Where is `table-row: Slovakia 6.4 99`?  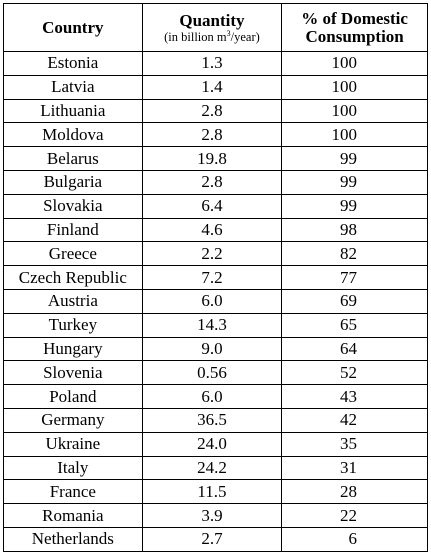
table-row: Slovakia 6.4 99 is located at coordinates (215, 206).